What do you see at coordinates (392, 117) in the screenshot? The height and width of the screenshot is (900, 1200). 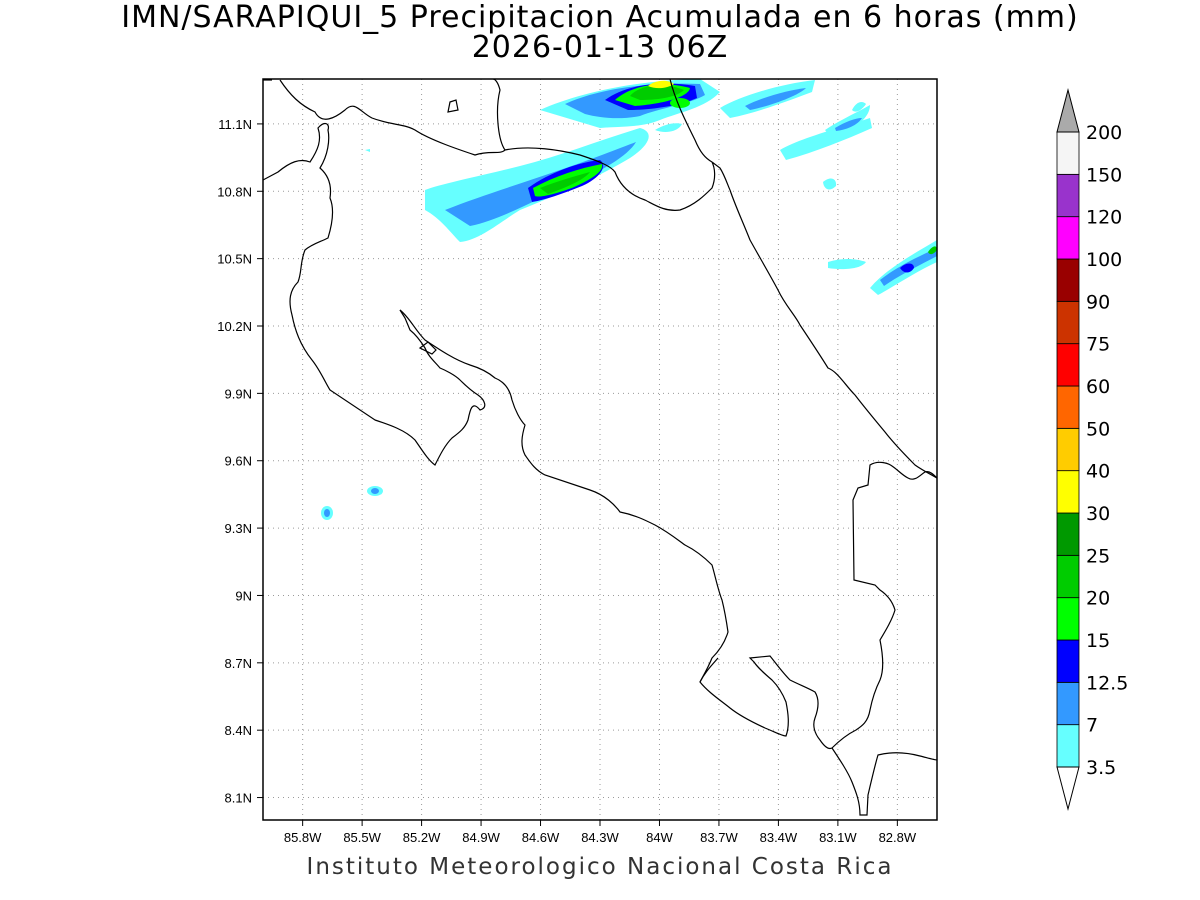 I see `nicaragua-lake-shore` at bounding box center [392, 117].